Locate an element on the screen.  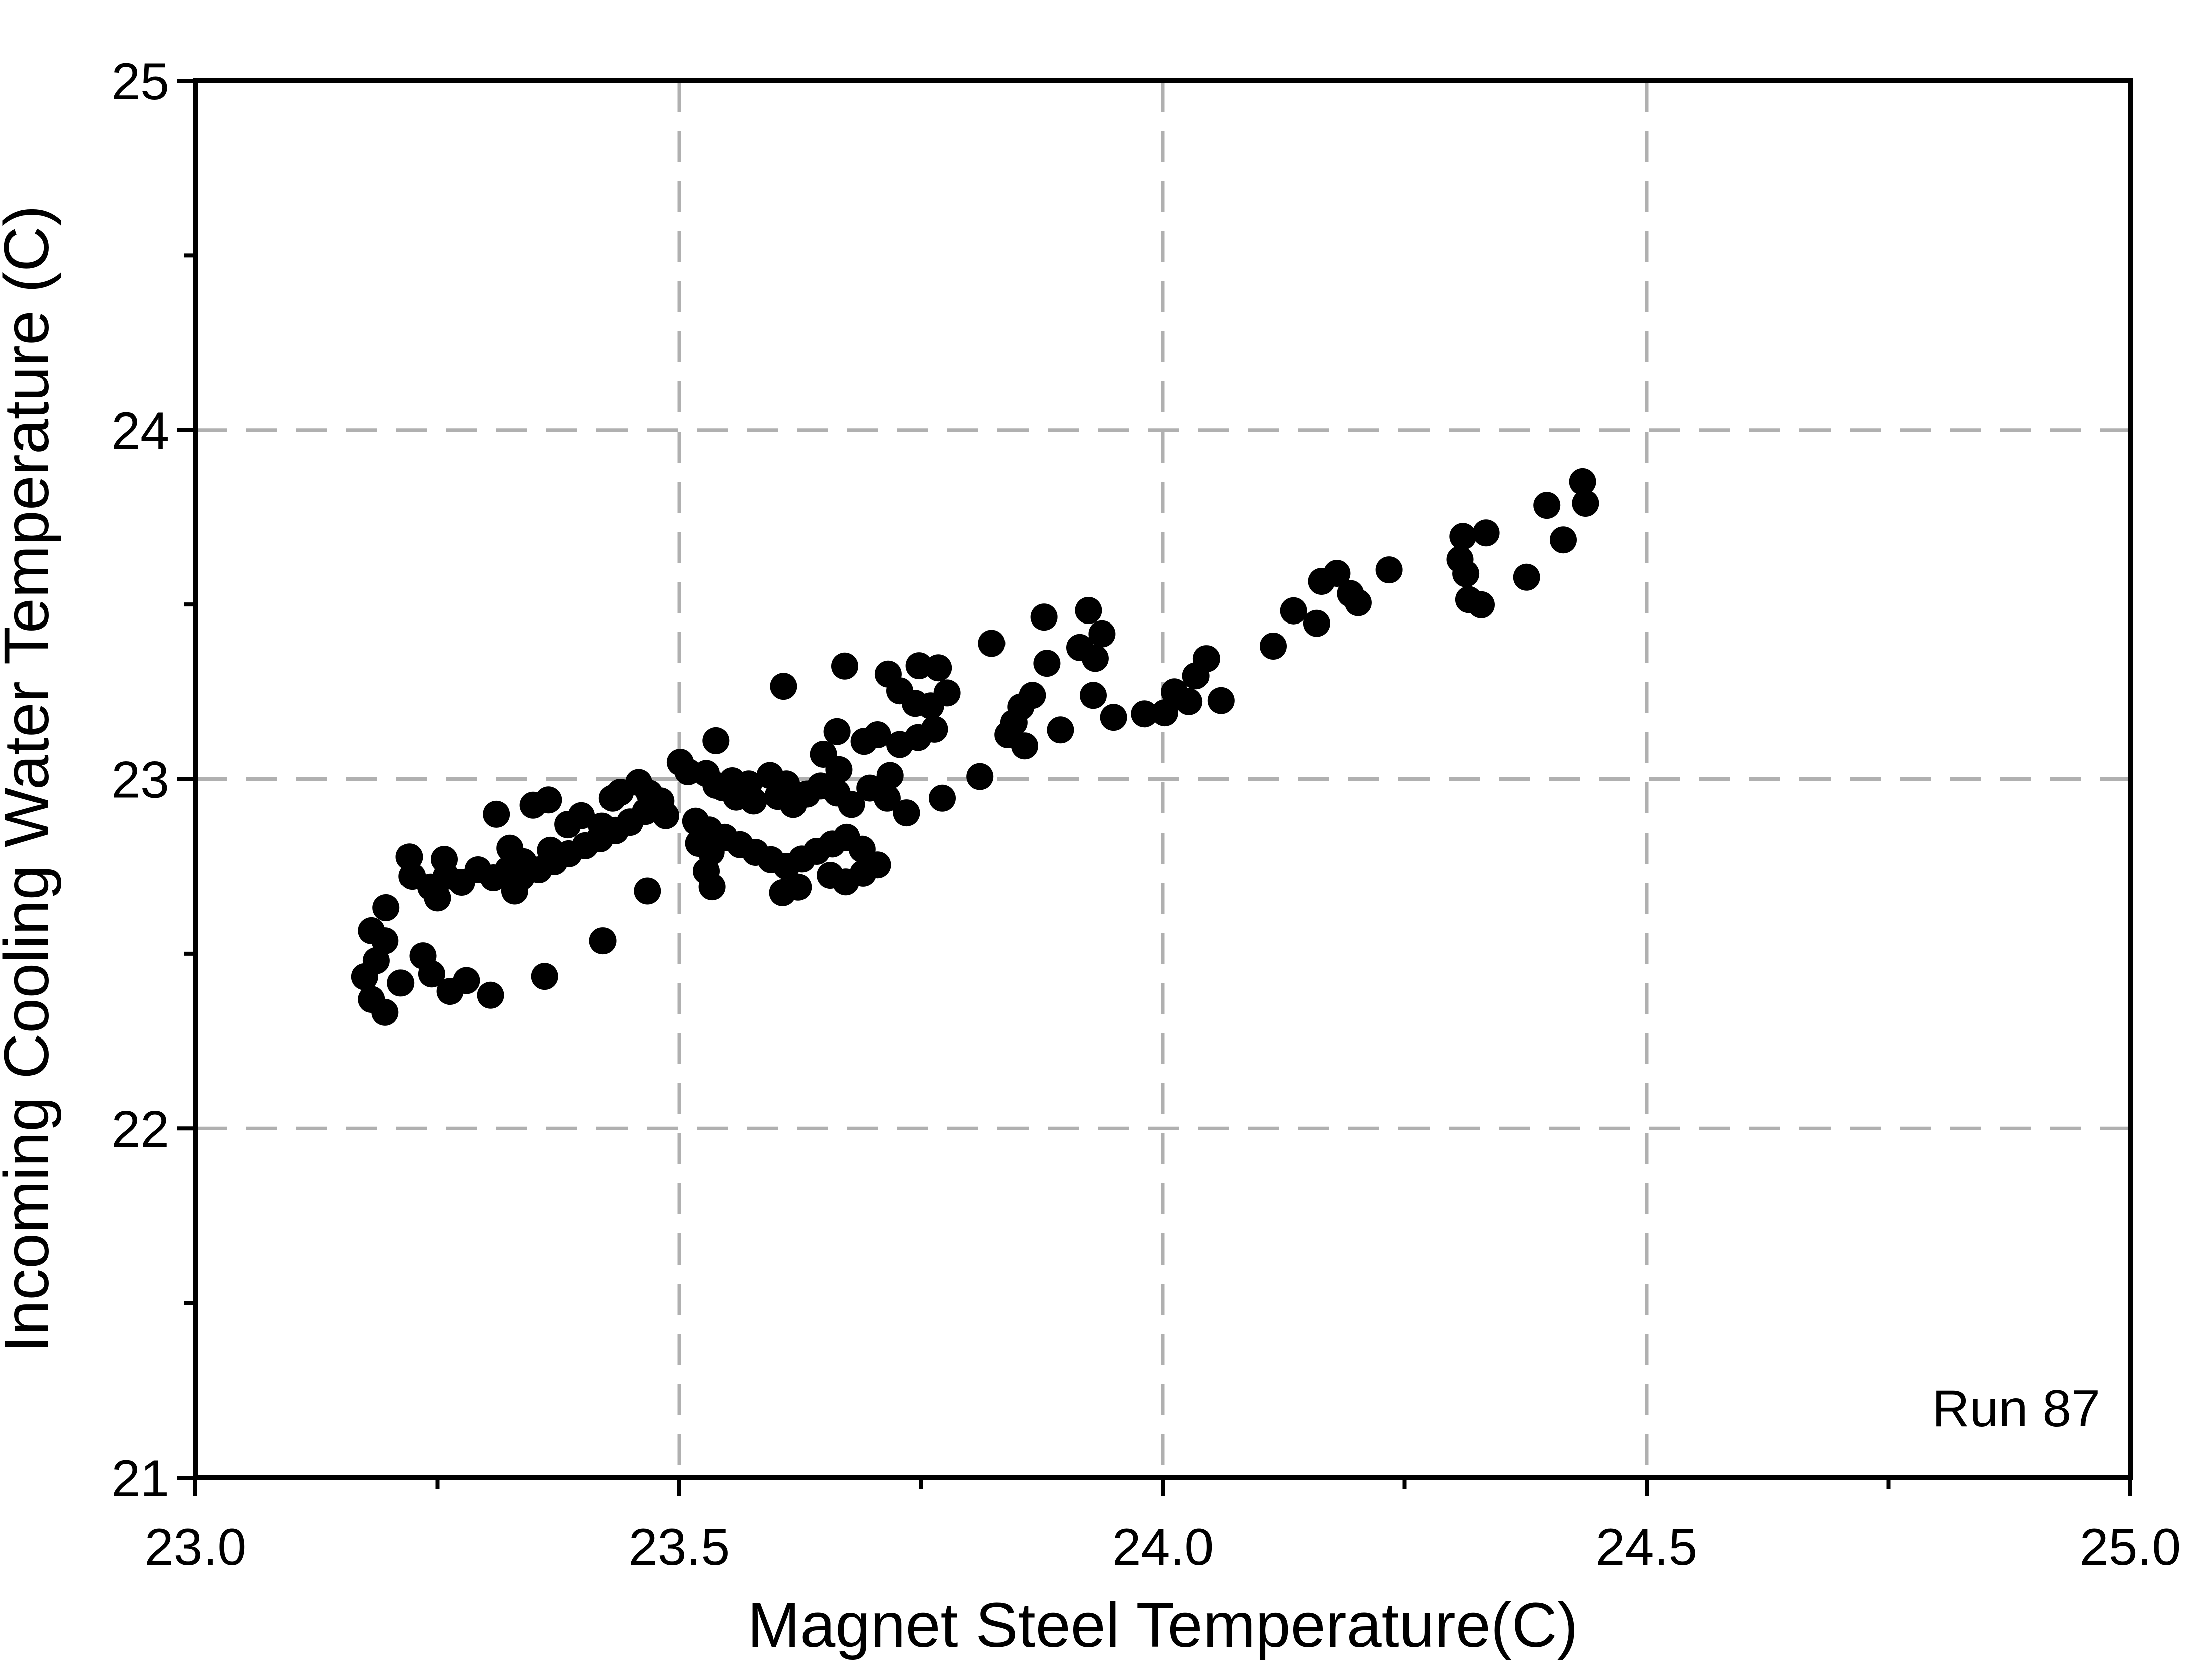
x-tick-label: 24.5 is located at coordinates (1647, 1547).